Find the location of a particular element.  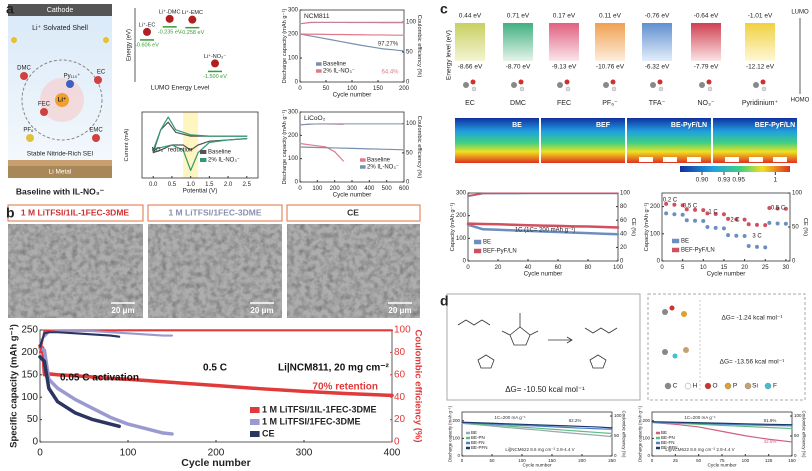

heatmap-panel is located at coordinates (497, 140).